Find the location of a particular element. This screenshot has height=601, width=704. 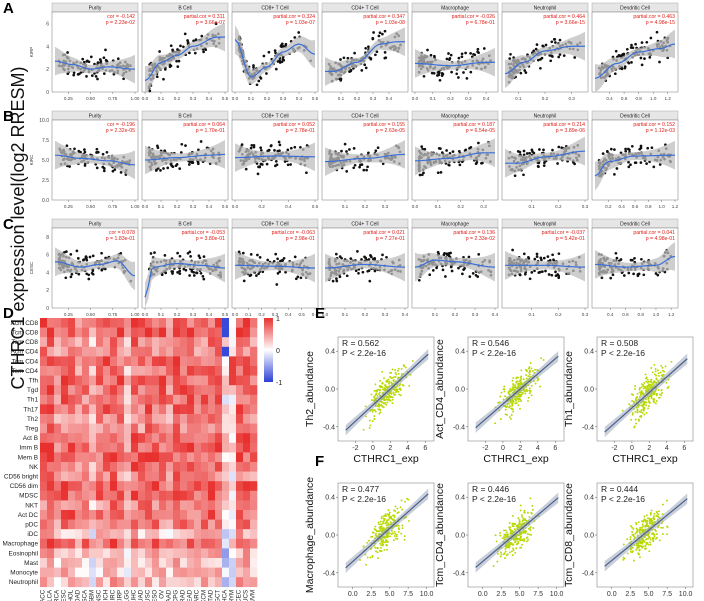

y-tick-label: 0.4 is located at coordinates (330, 498).